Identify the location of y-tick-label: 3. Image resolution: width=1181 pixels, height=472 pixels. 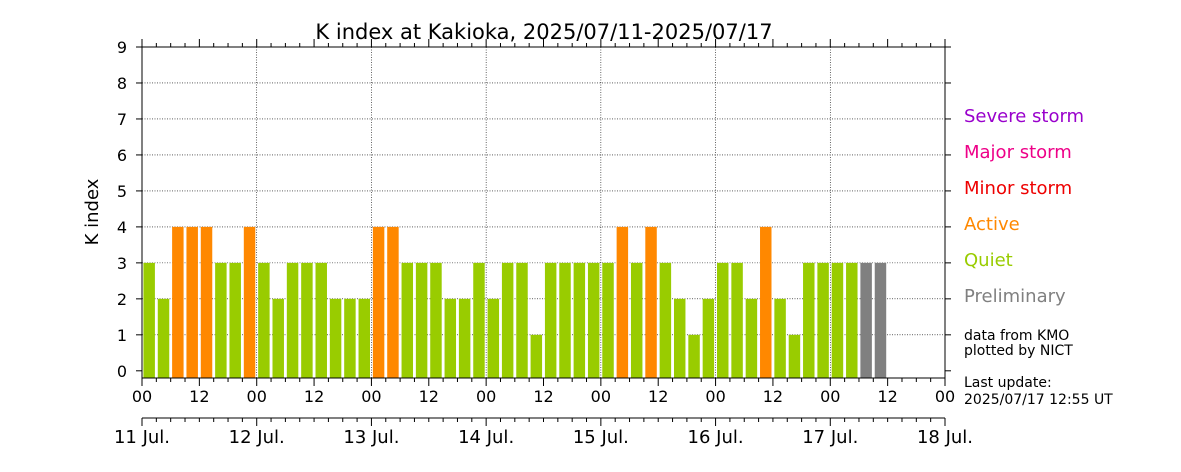
(122, 263).